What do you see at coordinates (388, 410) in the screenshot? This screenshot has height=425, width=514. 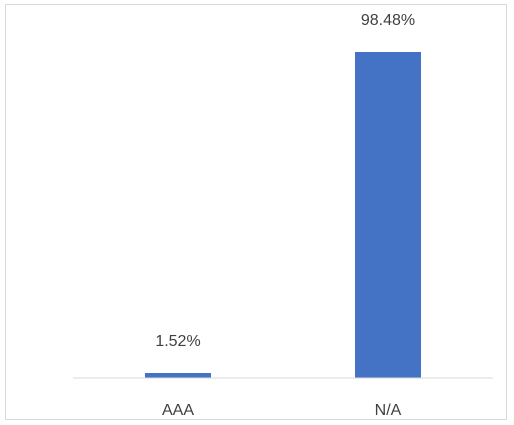 I see `x-tick-label: N/A` at bounding box center [388, 410].